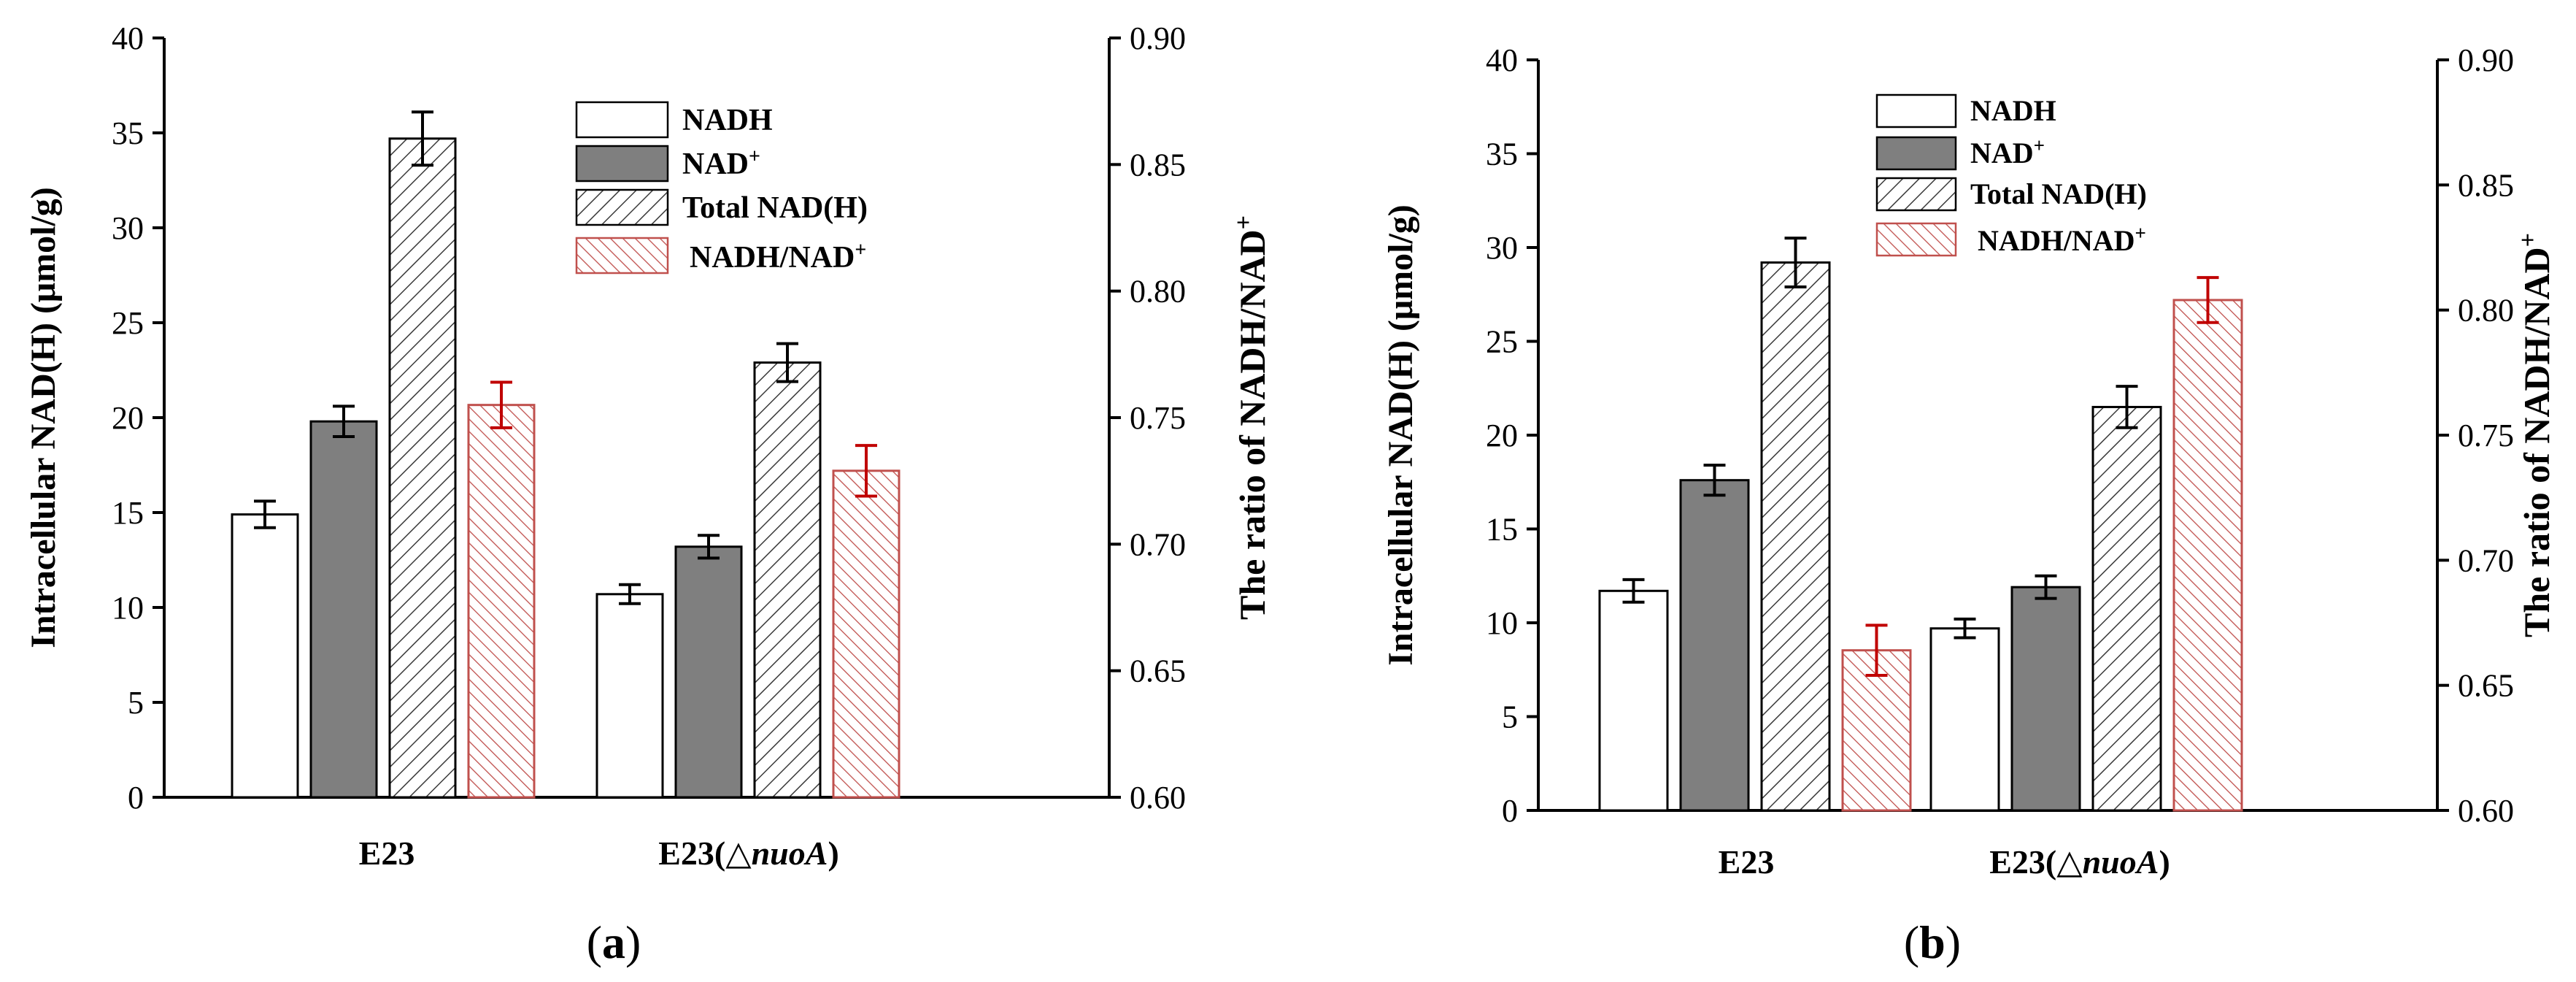 The width and height of the screenshot is (2576, 982). Describe the element at coordinates (1933, 942) in the screenshot. I see `panel-label-b: (b)` at that location.